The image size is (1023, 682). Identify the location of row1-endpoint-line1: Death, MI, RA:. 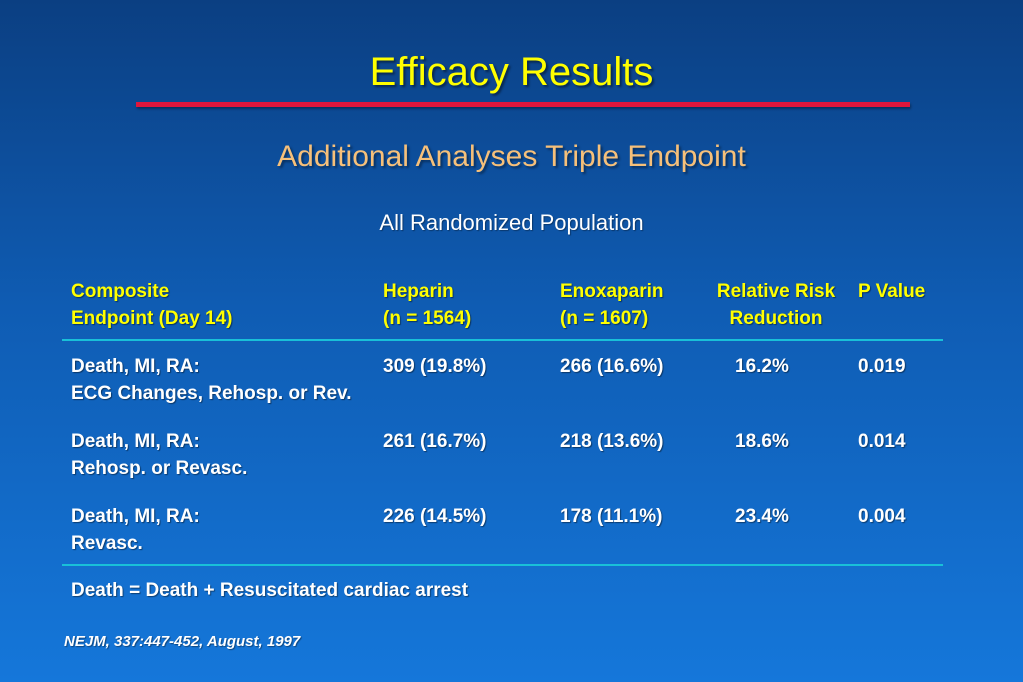
(135, 366).